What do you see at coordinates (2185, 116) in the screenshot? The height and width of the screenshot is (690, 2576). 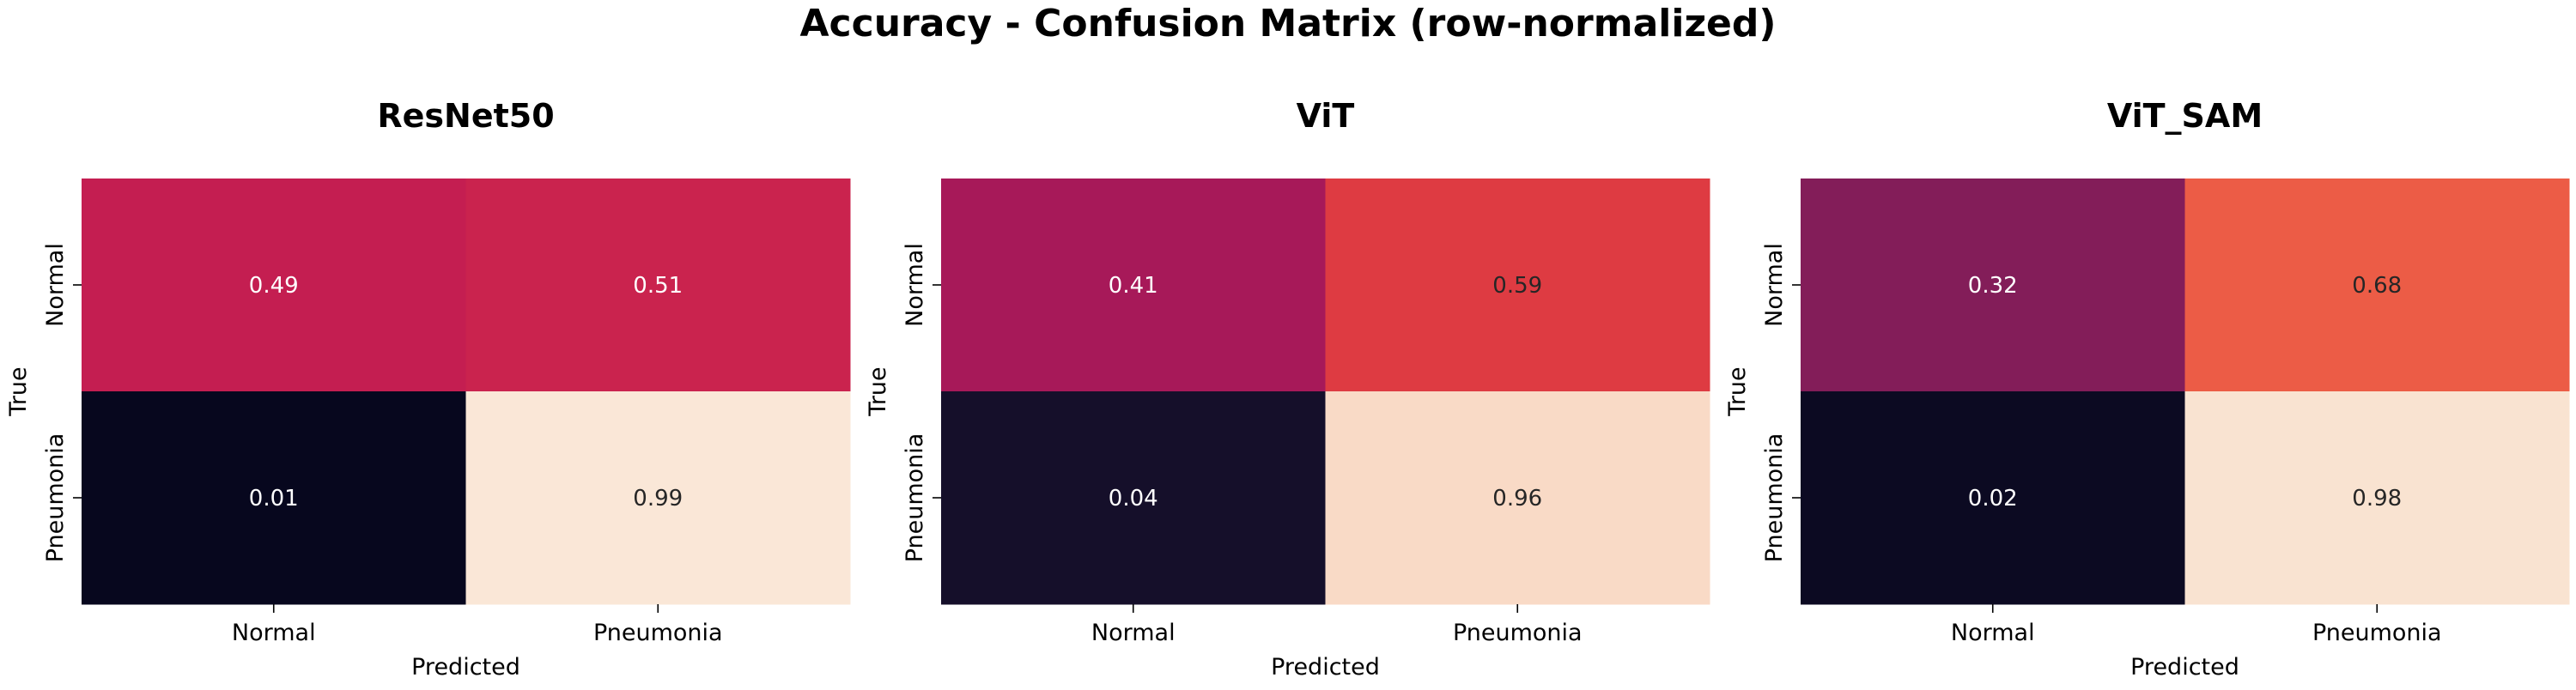 I see `panel-title: ViT_SAM` at bounding box center [2185, 116].